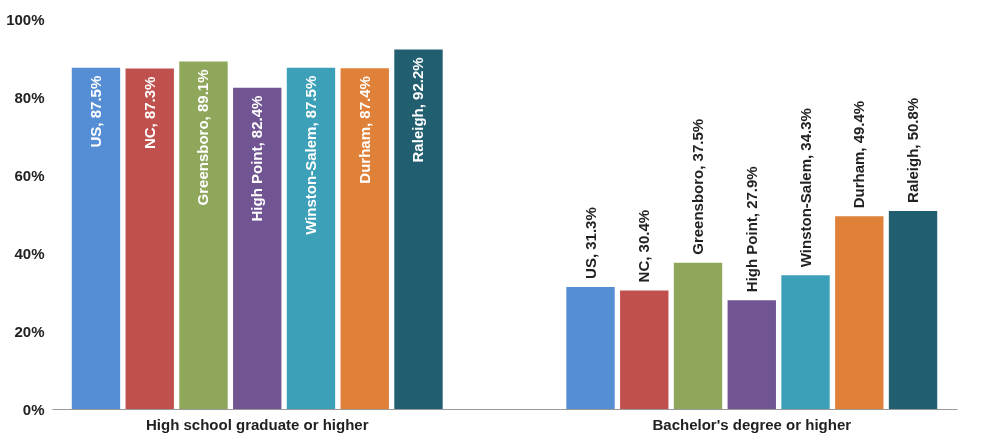 Image resolution: width=1006 pixels, height=446 pixels. Describe the element at coordinates (257, 424) in the screenshot. I see `x-tick-label: High school graduate or higher` at that location.